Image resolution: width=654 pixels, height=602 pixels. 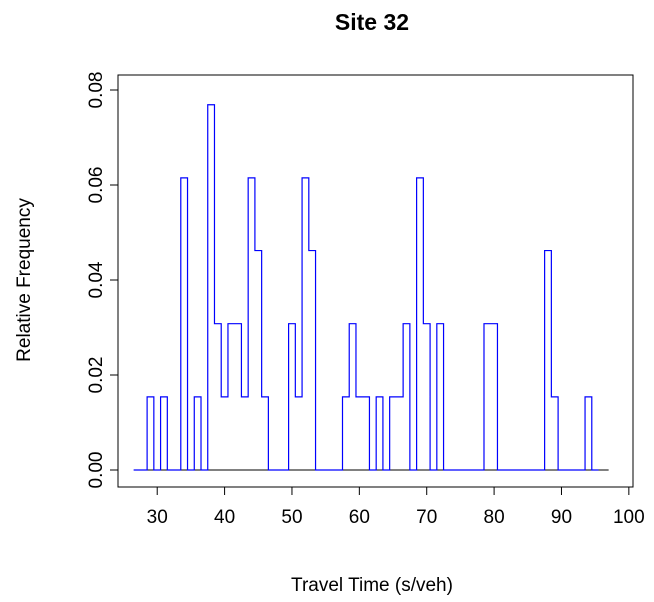 I want to click on y-axis-label: Relative Frequency, so click(x=24, y=280).